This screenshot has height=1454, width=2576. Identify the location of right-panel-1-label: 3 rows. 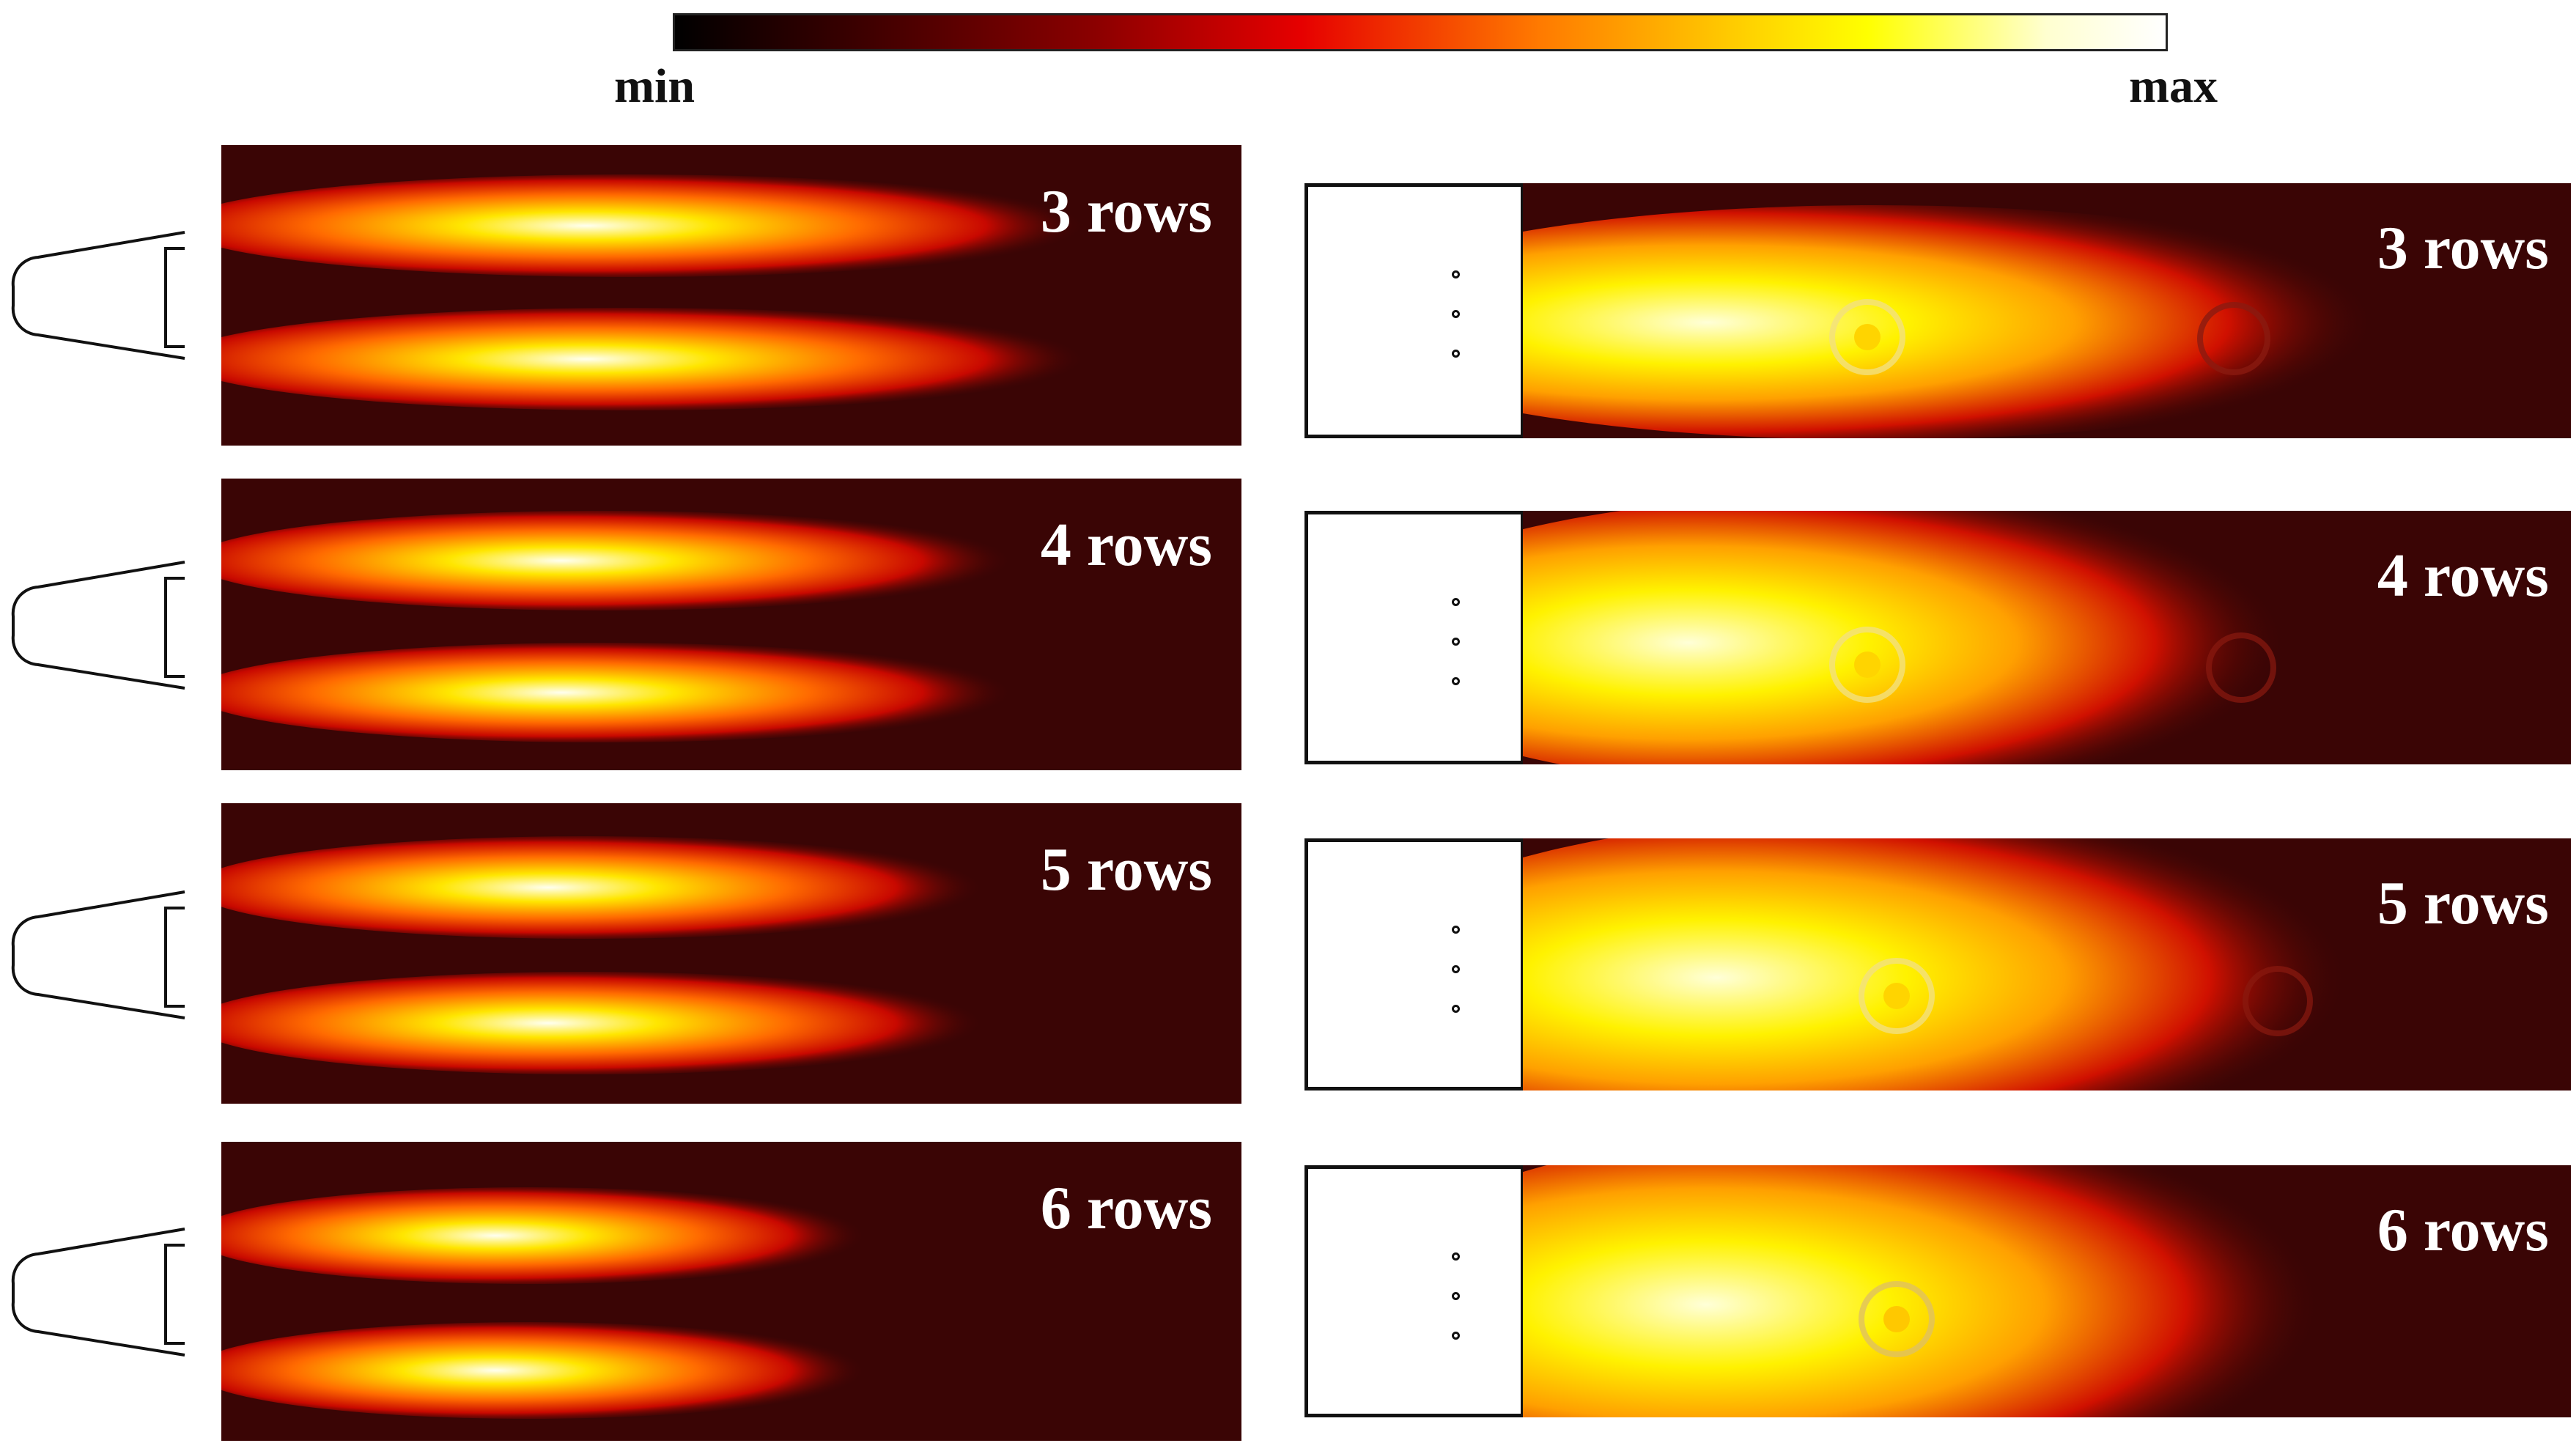
(2463, 248).